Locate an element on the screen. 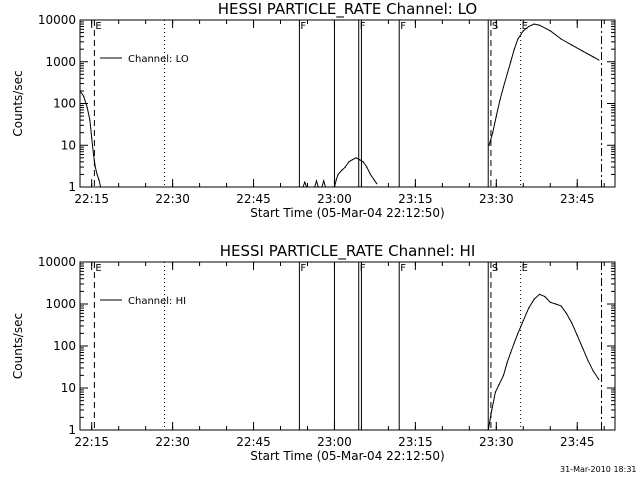  legend-label: Channel: LO is located at coordinates (158, 59).